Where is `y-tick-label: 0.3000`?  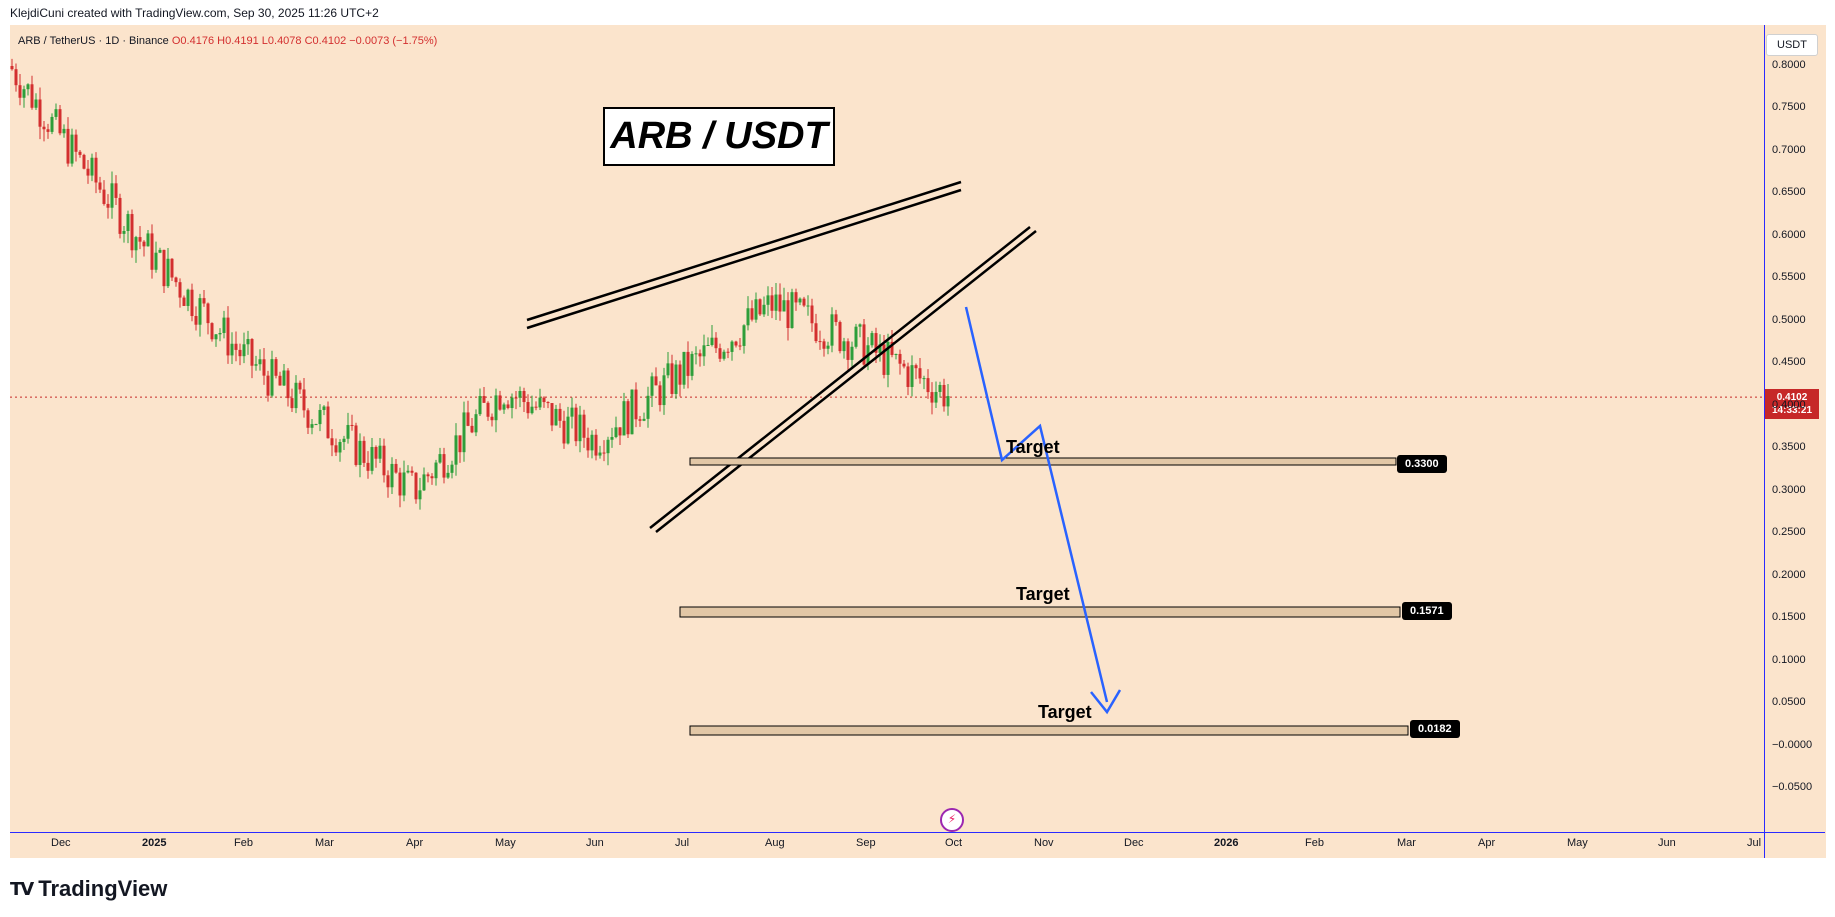
y-tick-label: 0.3000 is located at coordinates (1789, 489).